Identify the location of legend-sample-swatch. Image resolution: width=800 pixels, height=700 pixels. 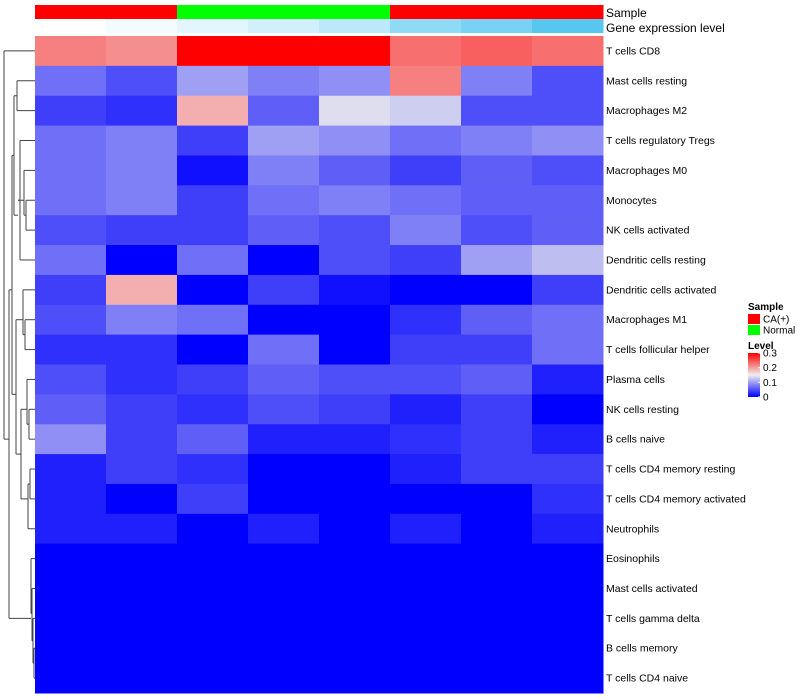
(754, 330).